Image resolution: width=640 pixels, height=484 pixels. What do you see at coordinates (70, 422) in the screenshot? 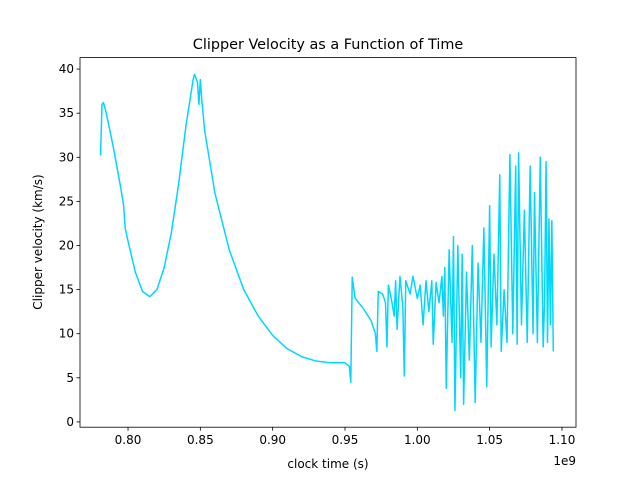
I see `y-tick-label: 0` at bounding box center [70, 422].